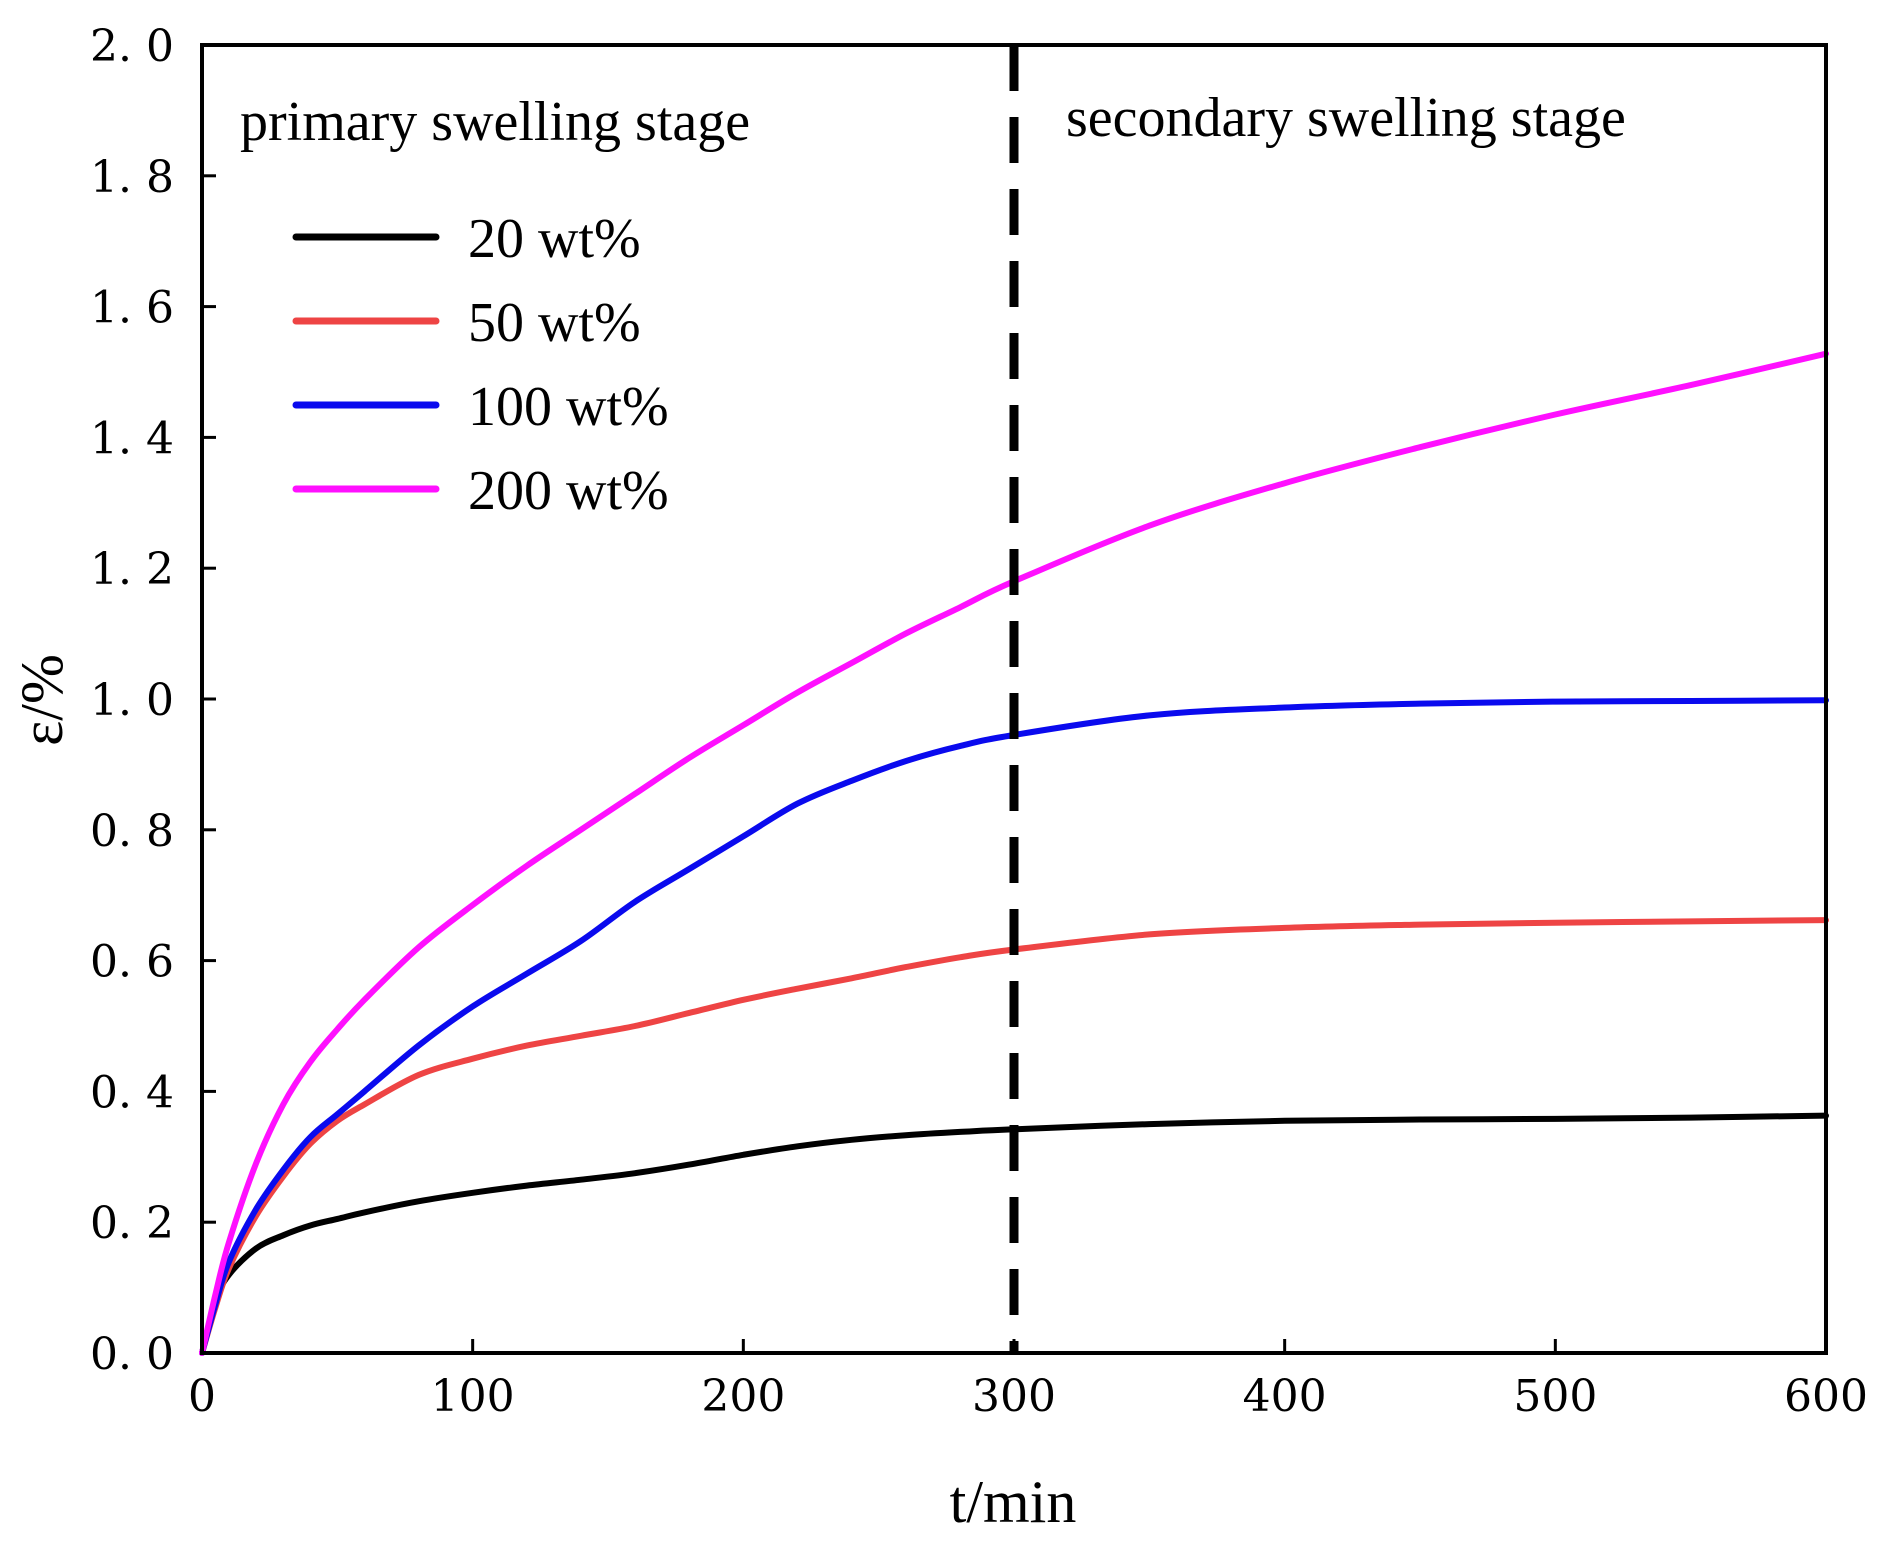 The height and width of the screenshot is (1541, 1881). Describe the element at coordinates (132, 1354) in the screenshot. I see `y-tick-label: 0. 0` at that location.